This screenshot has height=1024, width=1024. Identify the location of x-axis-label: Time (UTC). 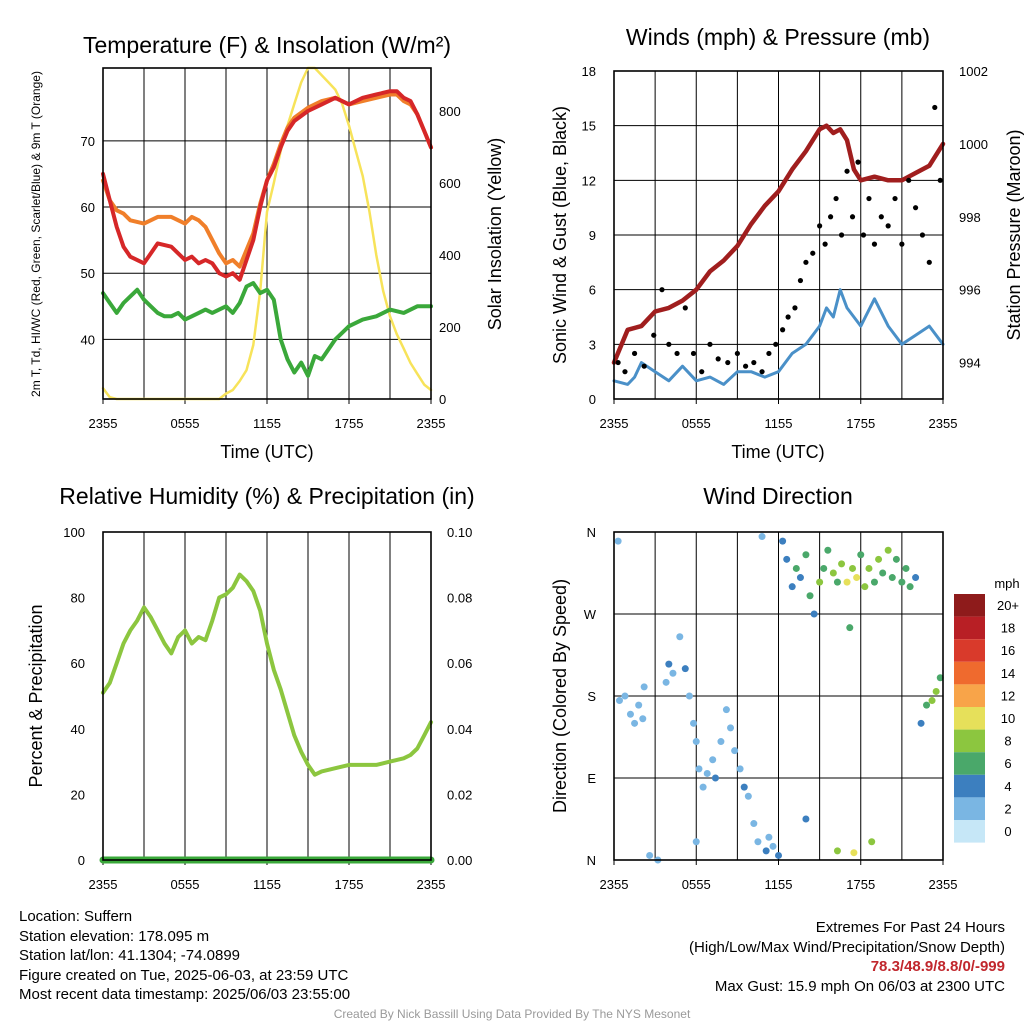
(266, 452).